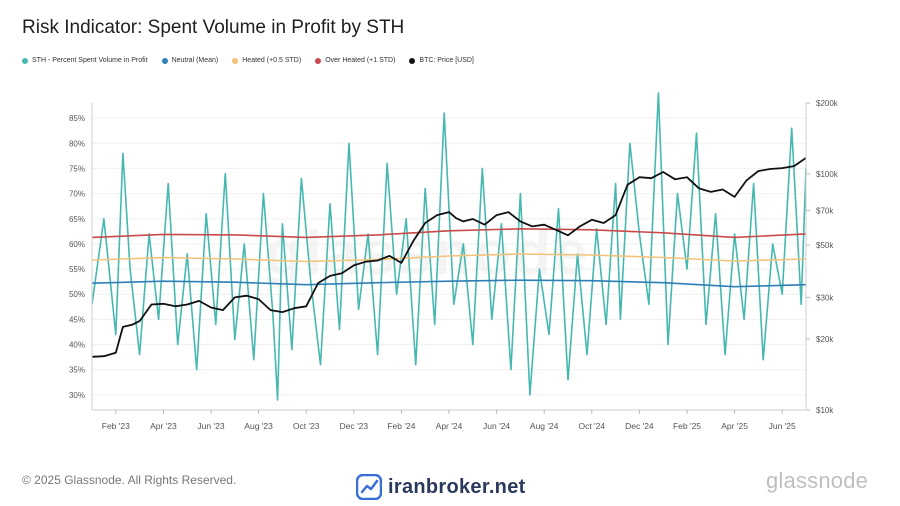  Describe the element at coordinates (825, 211) in the screenshot. I see `right-tick-label: $70k` at that location.